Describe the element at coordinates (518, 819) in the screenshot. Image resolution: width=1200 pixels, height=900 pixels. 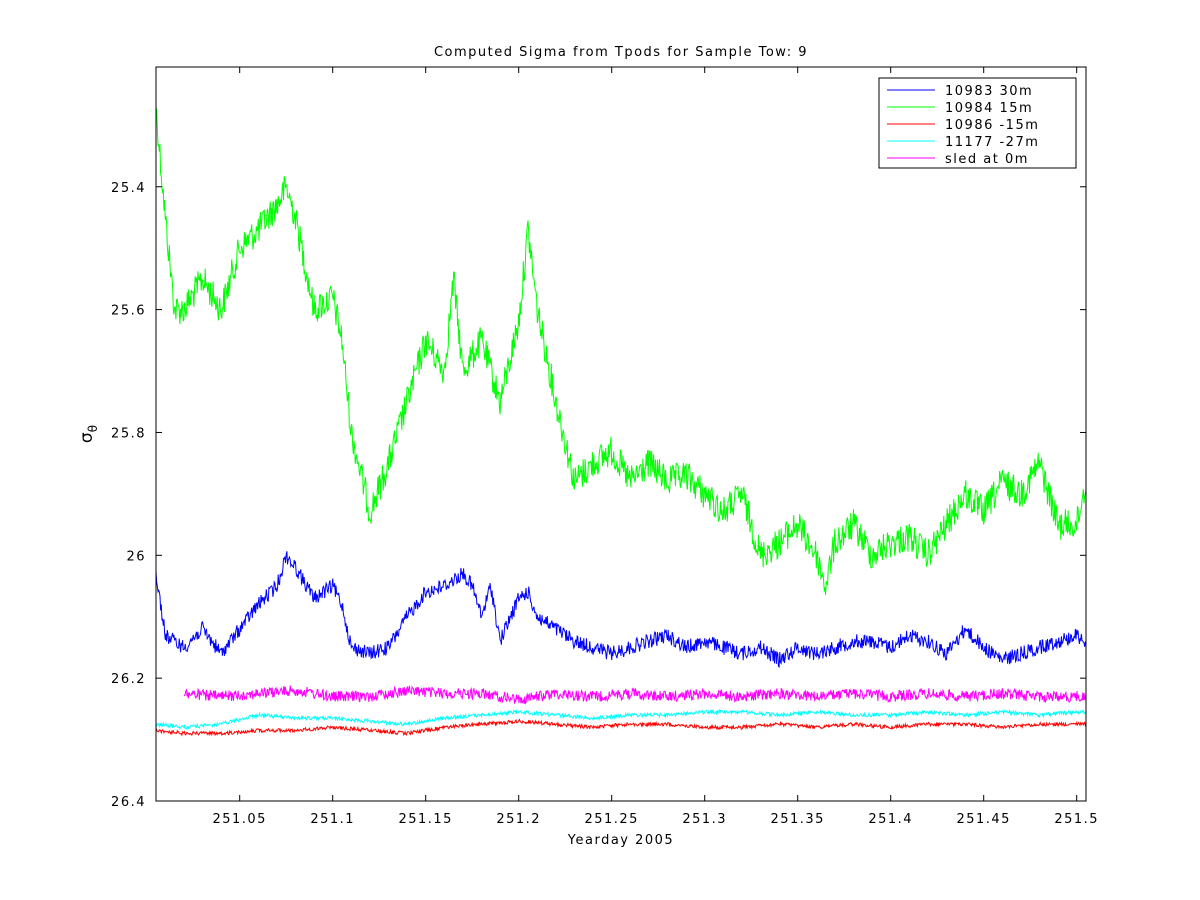
I see `x-tick-label: 251.2` at that location.